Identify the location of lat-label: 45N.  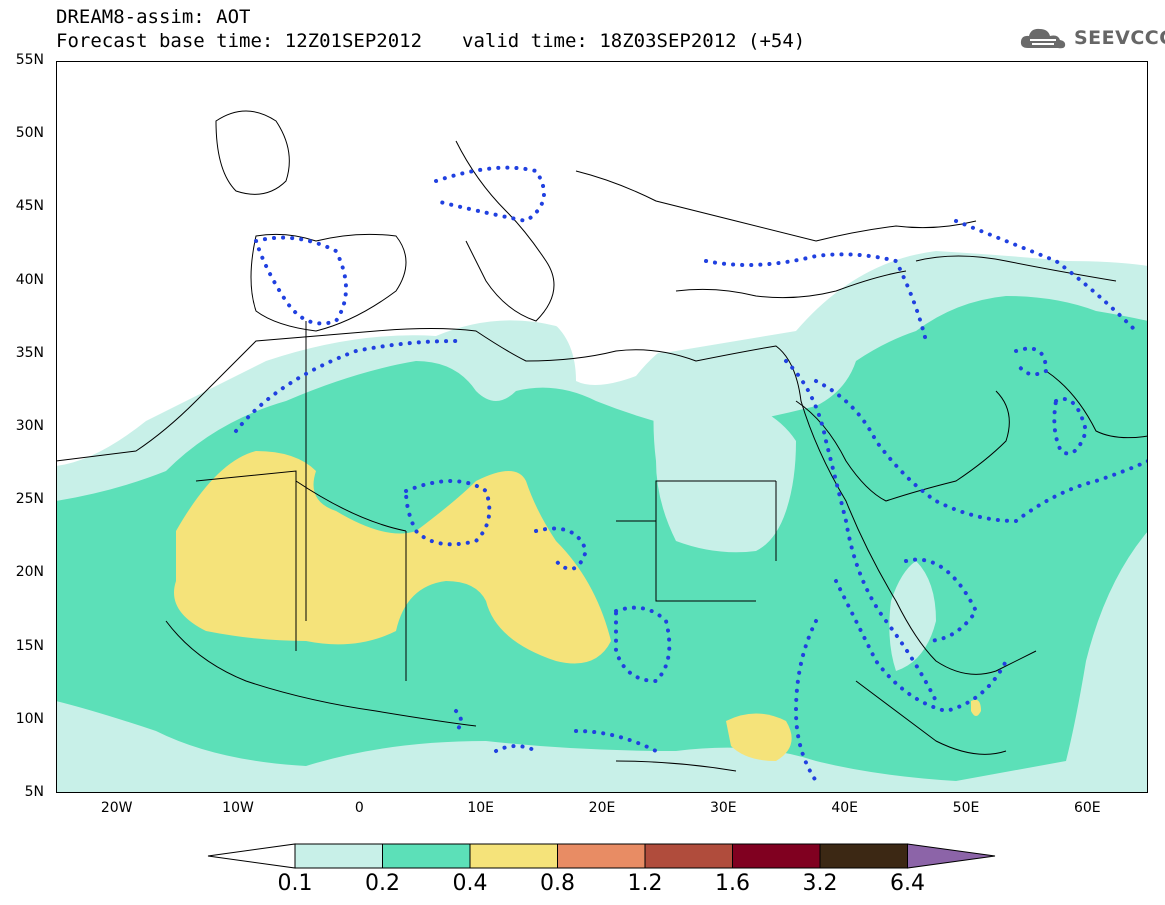
(29, 206).